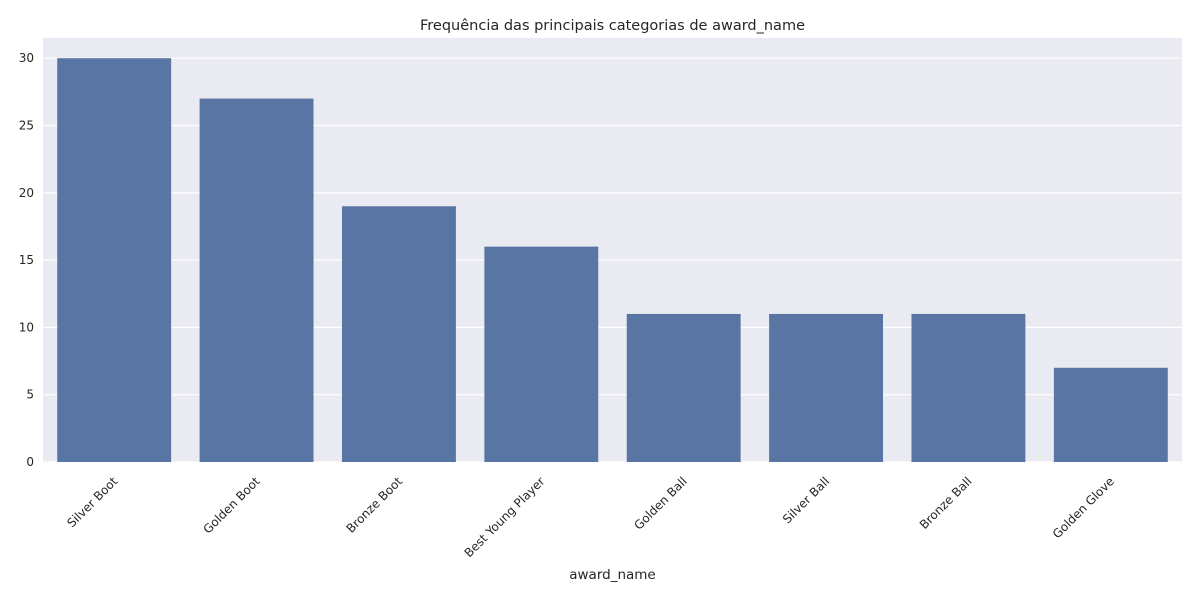 The width and height of the screenshot is (1200, 600). Describe the element at coordinates (375, 505) in the screenshot. I see `x-tick-label: Bronze Boot` at that location.